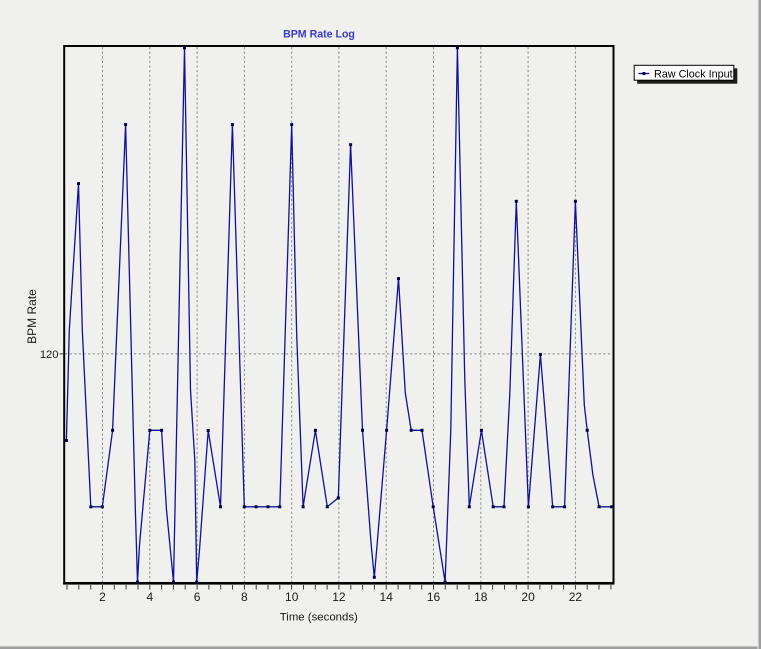 The width and height of the screenshot is (761, 649). Describe the element at coordinates (387, 597) in the screenshot. I see `svg-text: 14` at that location.